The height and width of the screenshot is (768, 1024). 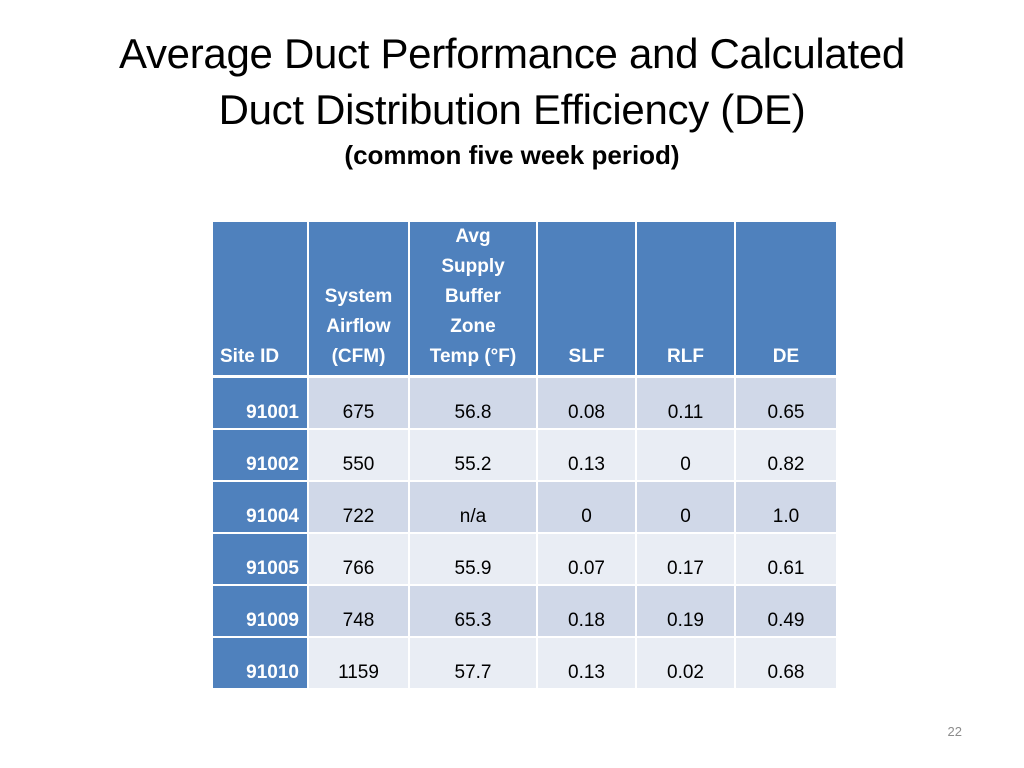 What do you see at coordinates (473, 236) in the screenshot?
I see `header-buffer-temp-line: Avg` at bounding box center [473, 236].